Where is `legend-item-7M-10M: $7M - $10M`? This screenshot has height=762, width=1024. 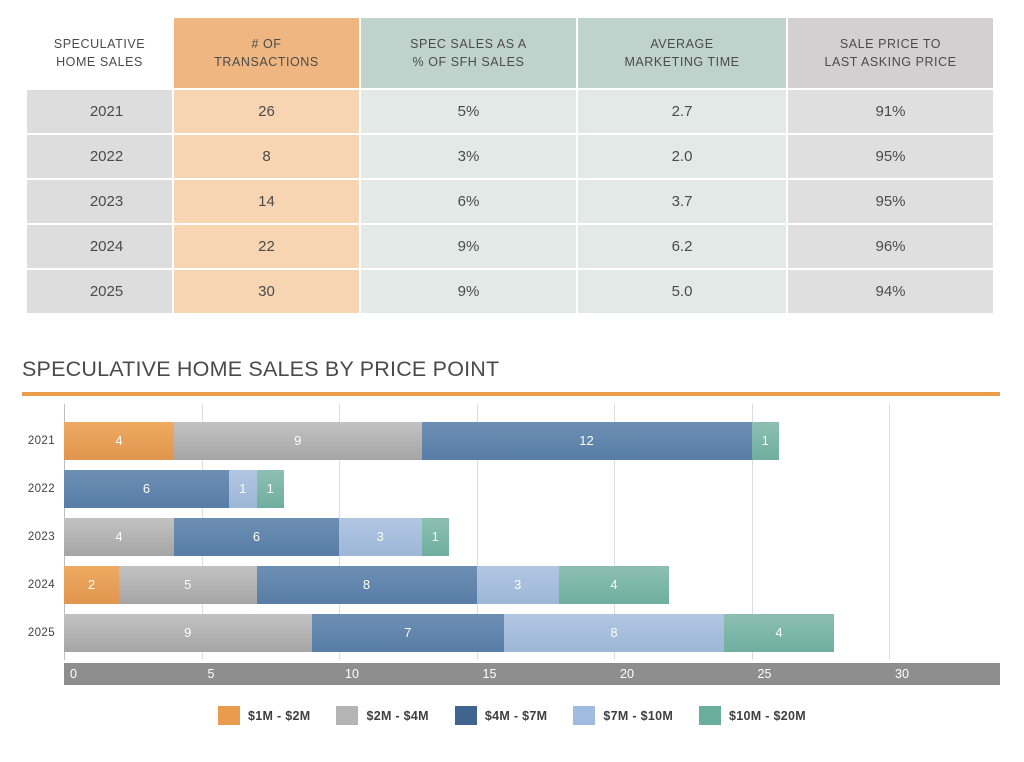
legend-item-7M-10M: $7M - $10M is located at coordinates (623, 715).